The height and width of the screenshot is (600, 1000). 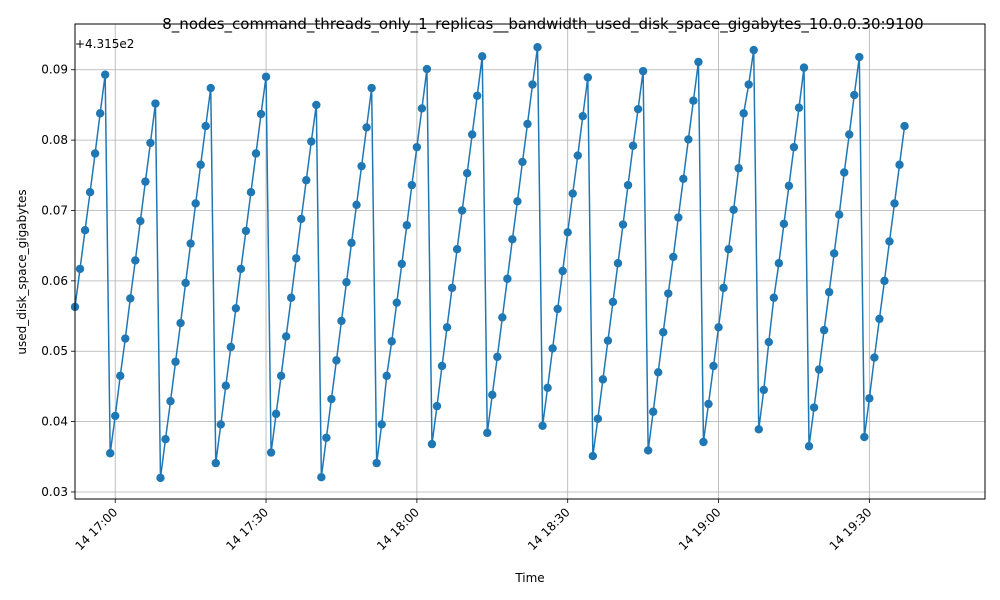 What do you see at coordinates (54, 422) in the screenshot?
I see `y-tick-label: 0.04` at bounding box center [54, 422].